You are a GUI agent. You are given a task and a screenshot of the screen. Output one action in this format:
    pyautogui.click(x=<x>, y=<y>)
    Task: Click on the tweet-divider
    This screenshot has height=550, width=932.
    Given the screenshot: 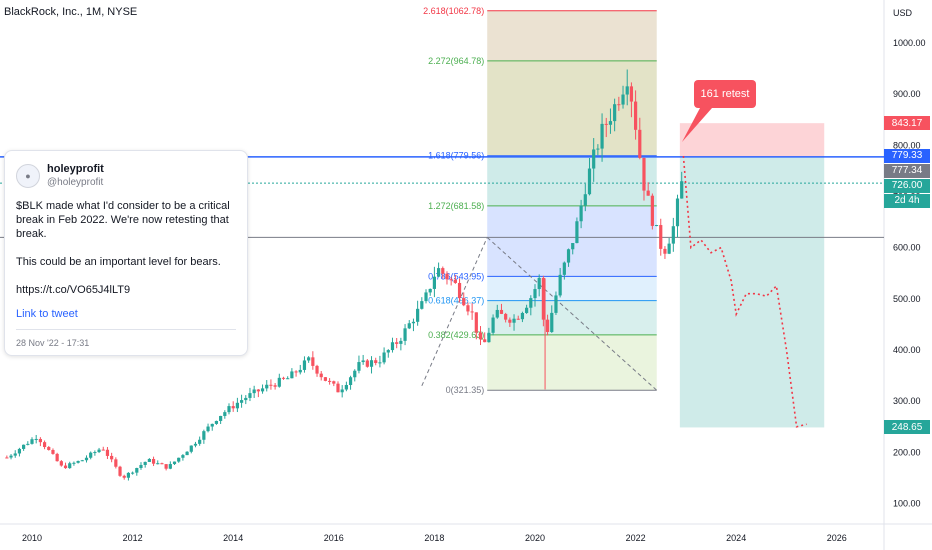 What is the action you would take?
    pyautogui.click(x=126, y=329)
    